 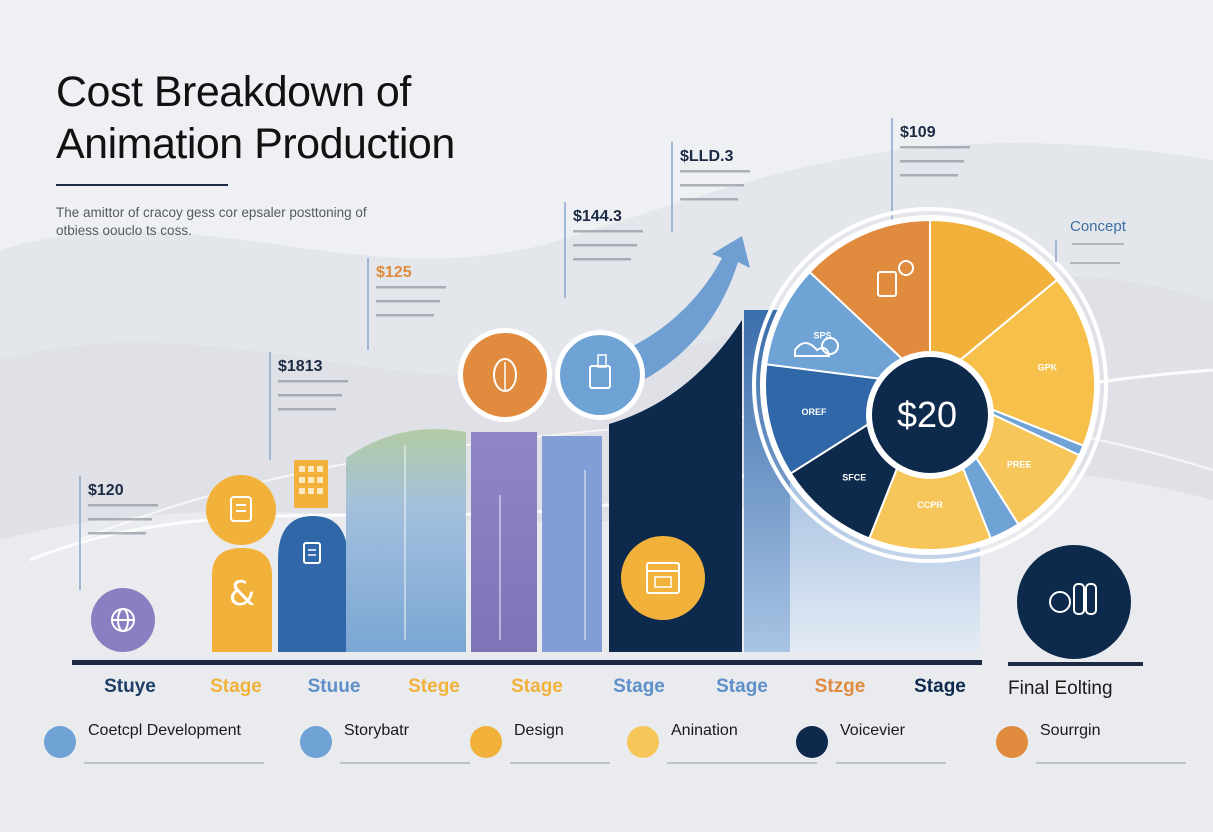 What do you see at coordinates (1048, 367) in the screenshot?
I see `pie-slice-label: GPK` at bounding box center [1048, 367].